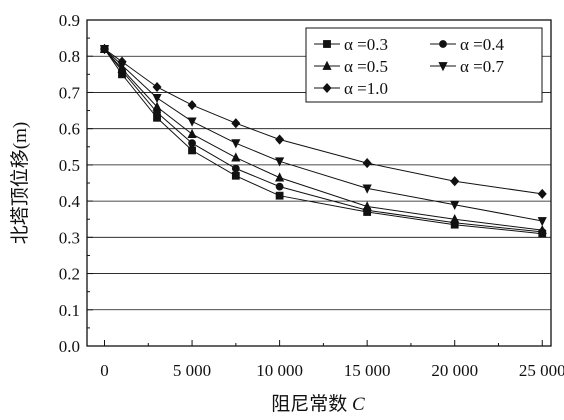 The height and width of the screenshot is (420, 564). What do you see at coordinates (20, 183) in the screenshot?
I see `y-axis-title: 北塔顶位移(m)` at bounding box center [20, 183].